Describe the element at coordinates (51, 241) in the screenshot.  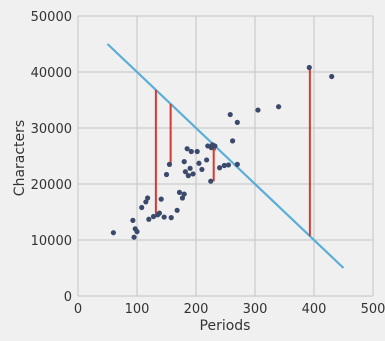
I see `y-tick-label: 10000` at that location.